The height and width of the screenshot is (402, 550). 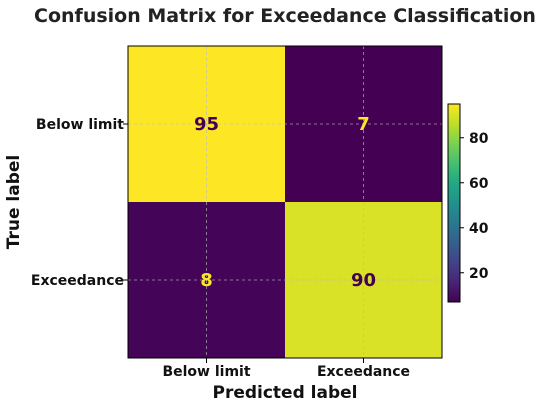 I want to click on y-tick-label: Exceedance, so click(x=77, y=281).